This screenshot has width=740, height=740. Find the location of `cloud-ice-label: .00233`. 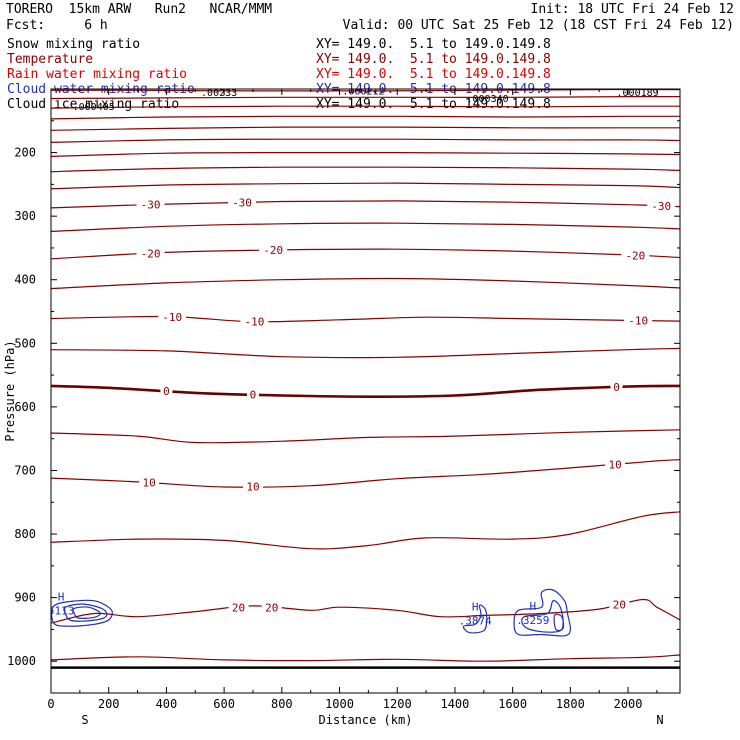

cloud-ice-label: .00233 is located at coordinates (219, 93).